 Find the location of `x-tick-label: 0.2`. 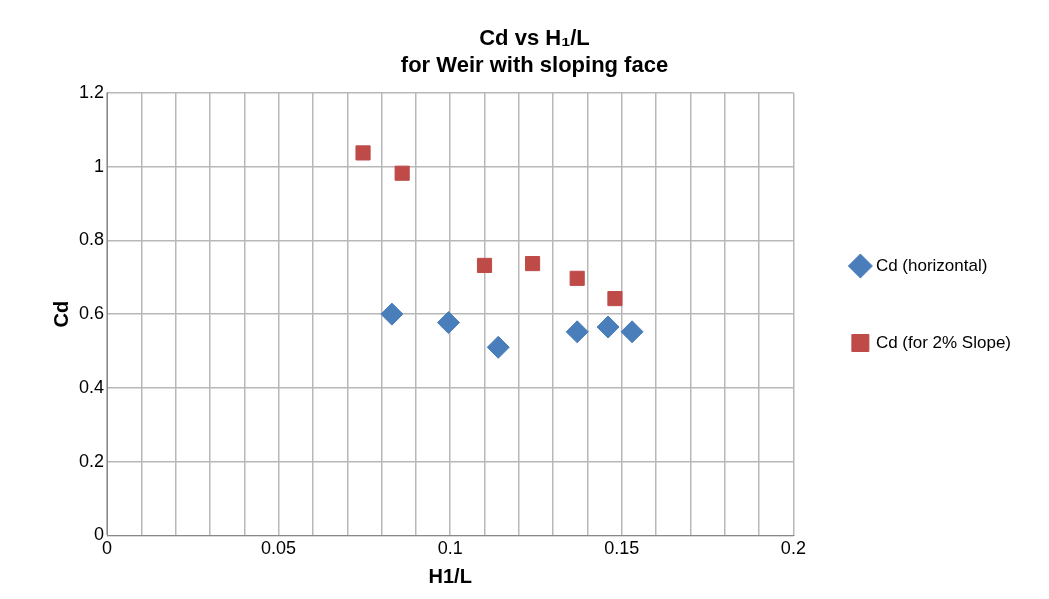

x-tick-label: 0.2 is located at coordinates (793, 548).